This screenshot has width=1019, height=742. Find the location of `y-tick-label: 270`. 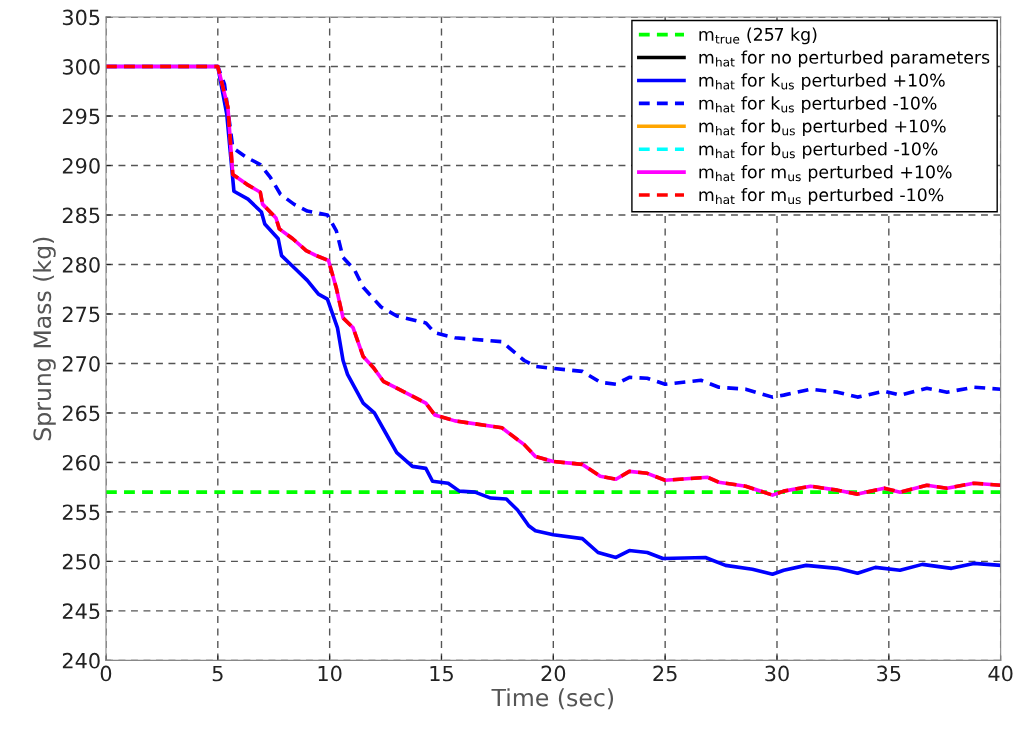

y-tick-label: 270 is located at coordinates (81, 363).